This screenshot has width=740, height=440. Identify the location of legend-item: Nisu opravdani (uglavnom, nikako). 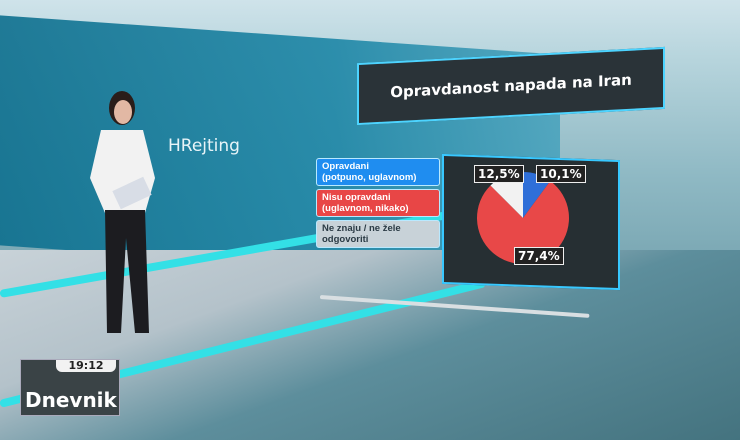
(378, 203).